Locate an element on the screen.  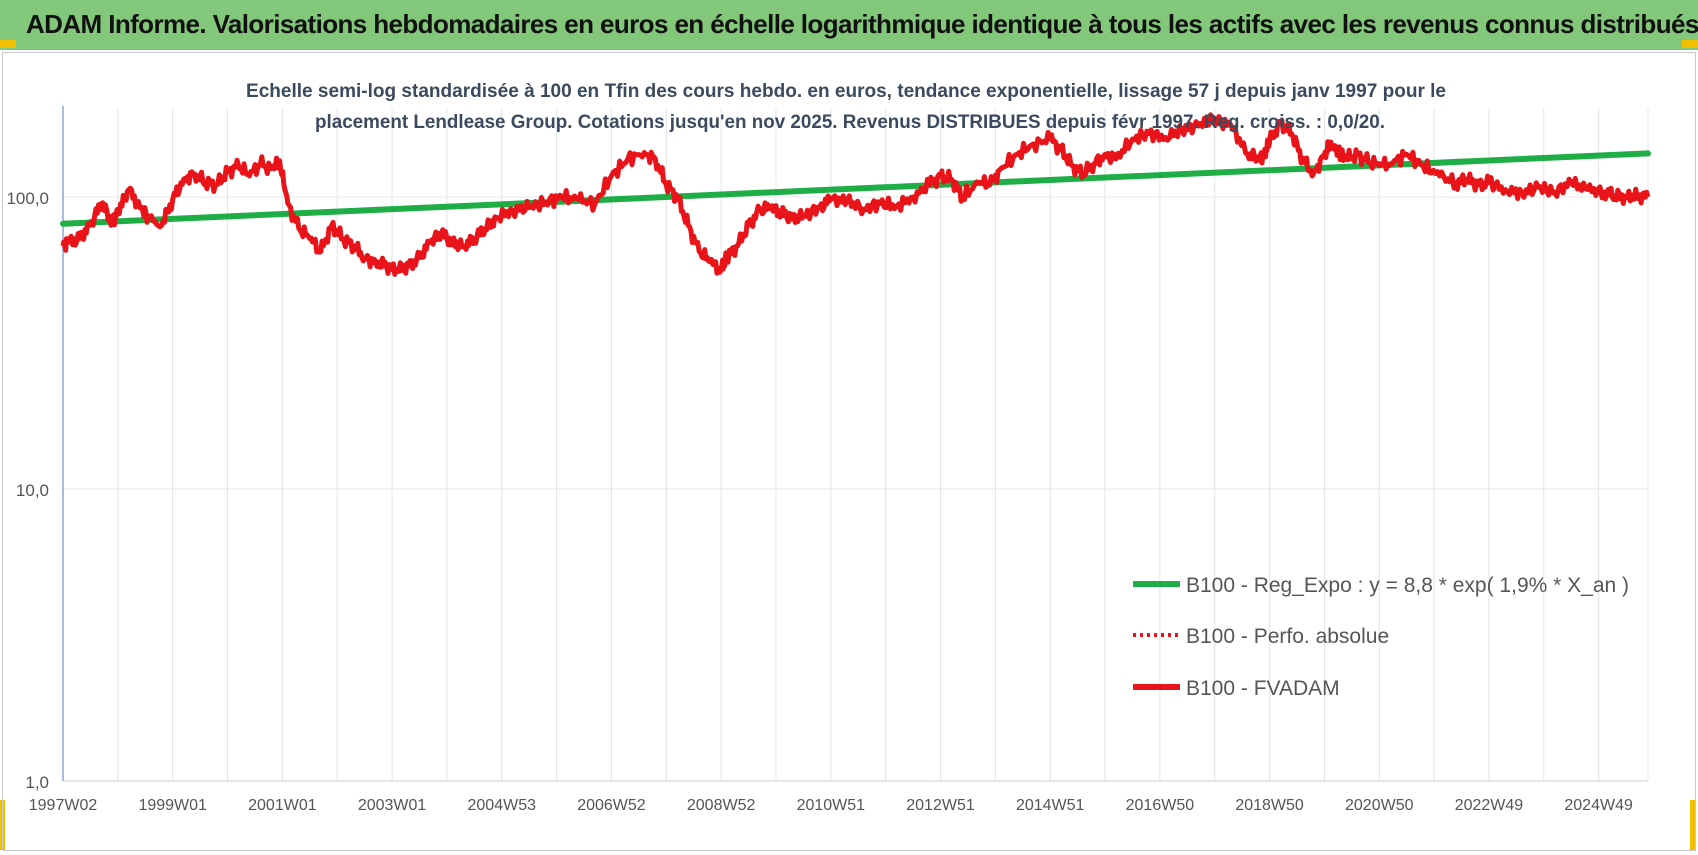
y-tick-label: 10,0 is located at coordinates (32, 490).